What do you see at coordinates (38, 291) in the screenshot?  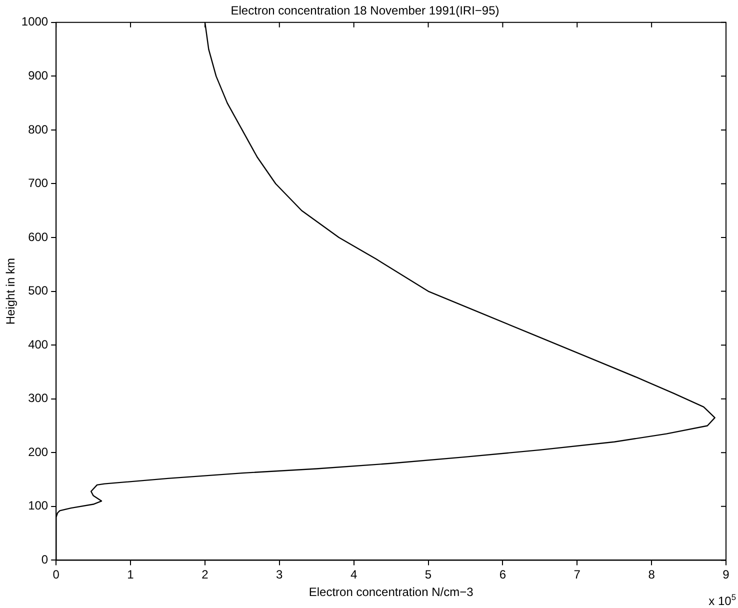 I see `y-tick-label: 500` at bounding box center [38, 291].